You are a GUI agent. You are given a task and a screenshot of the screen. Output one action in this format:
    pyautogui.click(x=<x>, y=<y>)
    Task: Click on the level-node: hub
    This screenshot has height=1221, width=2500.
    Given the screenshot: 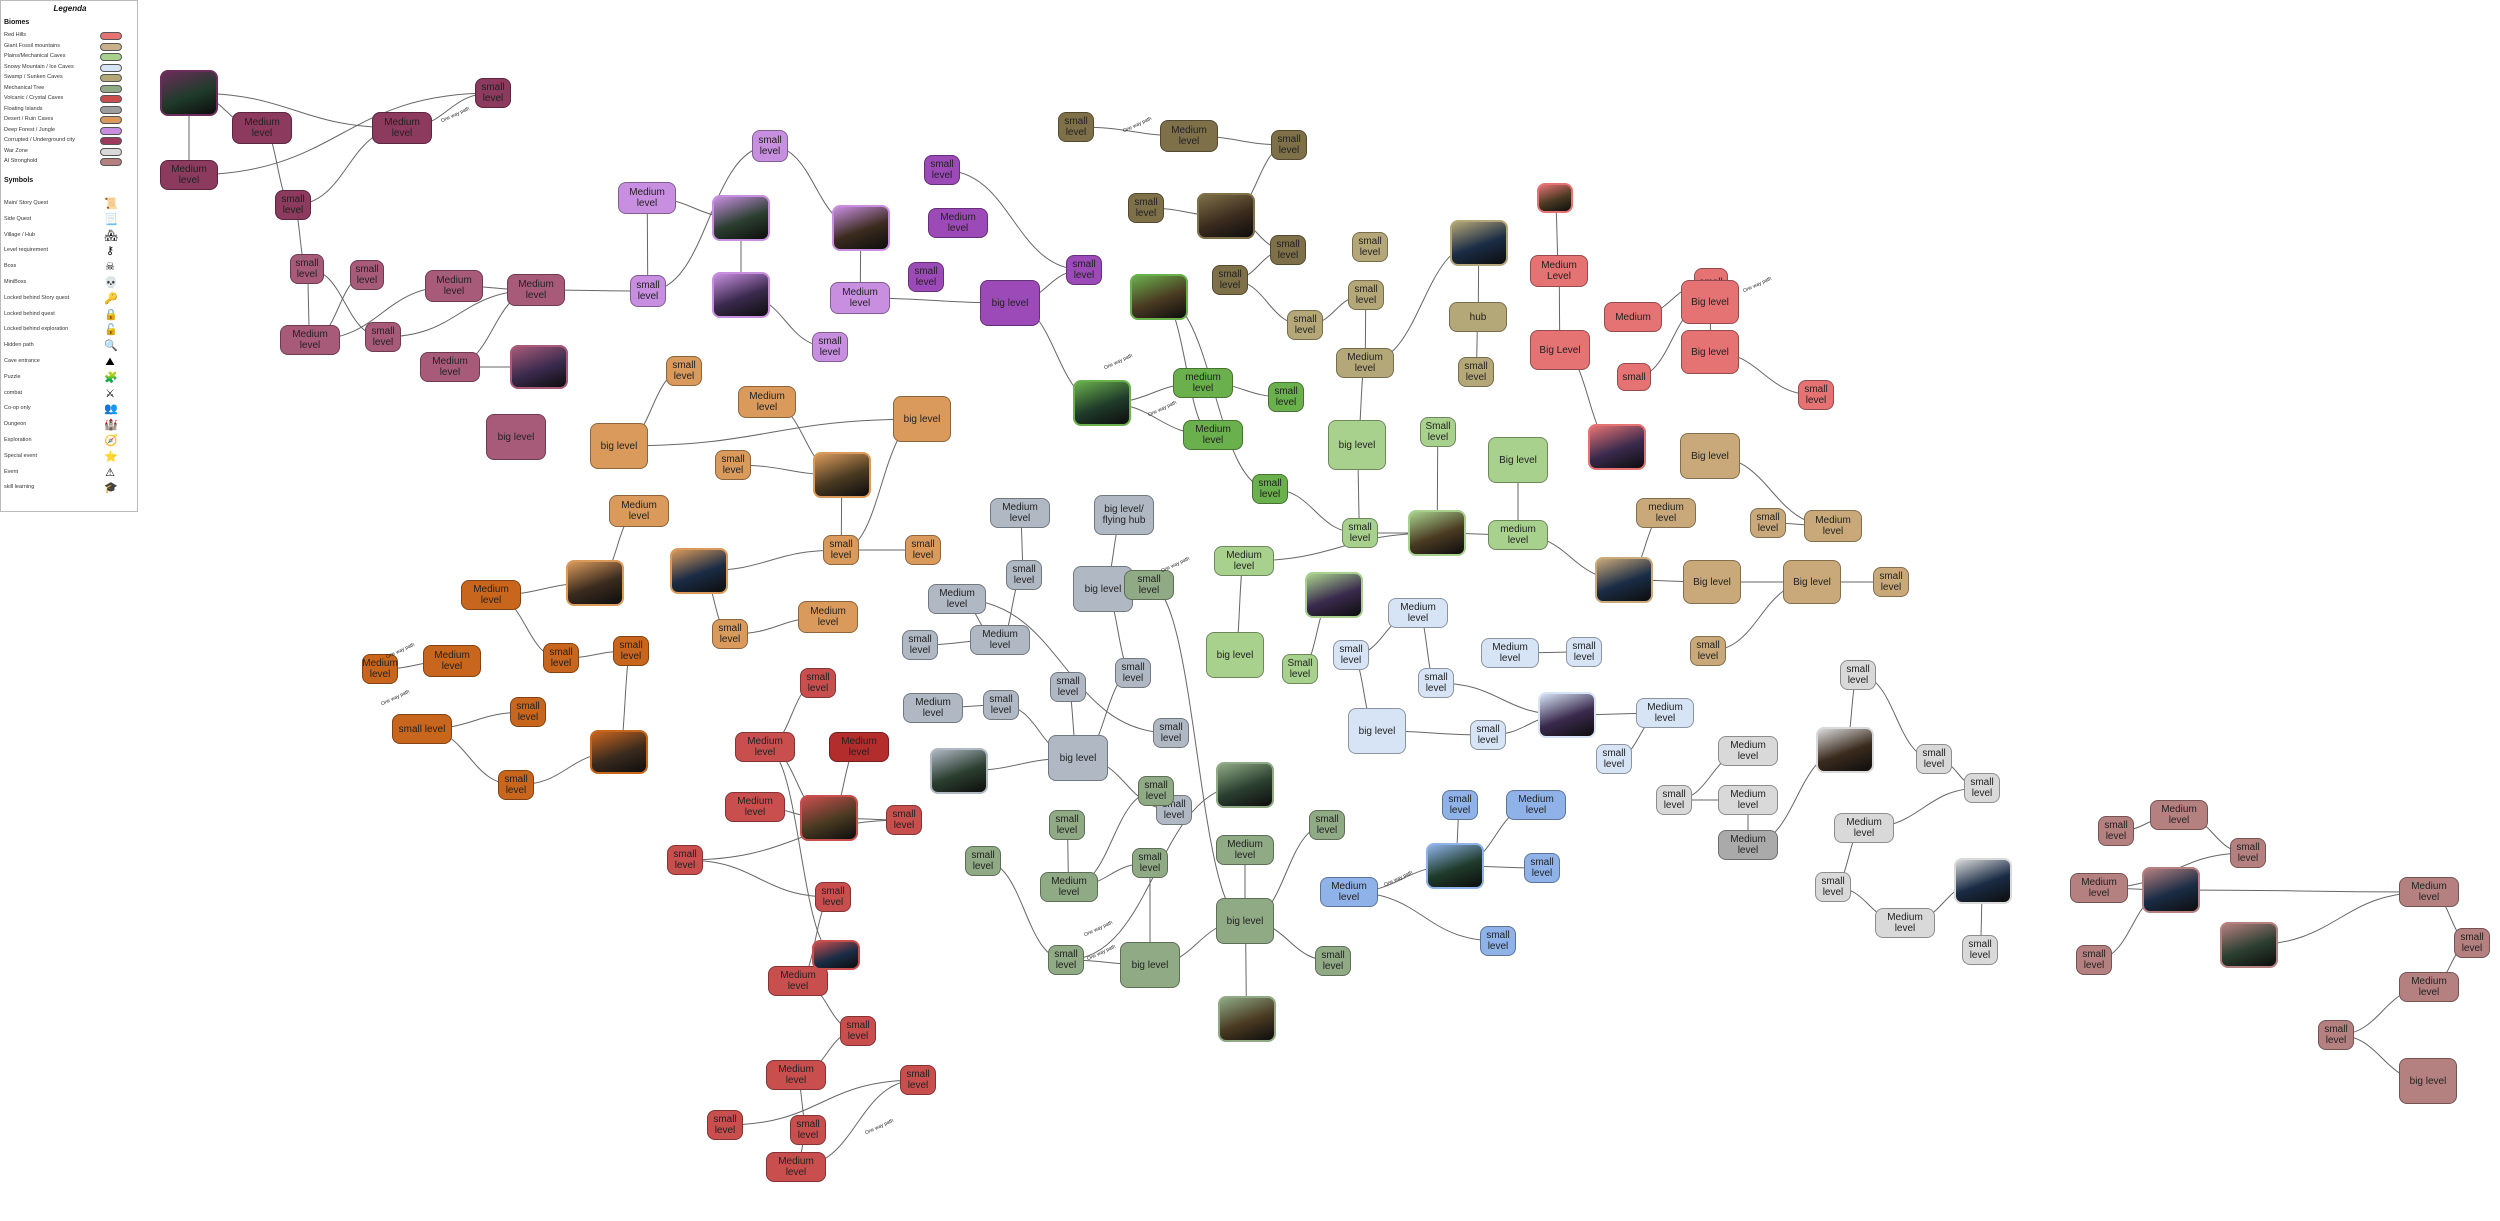 What is the action you would take?
    pyautogui.click(x=1478, y=317)
    